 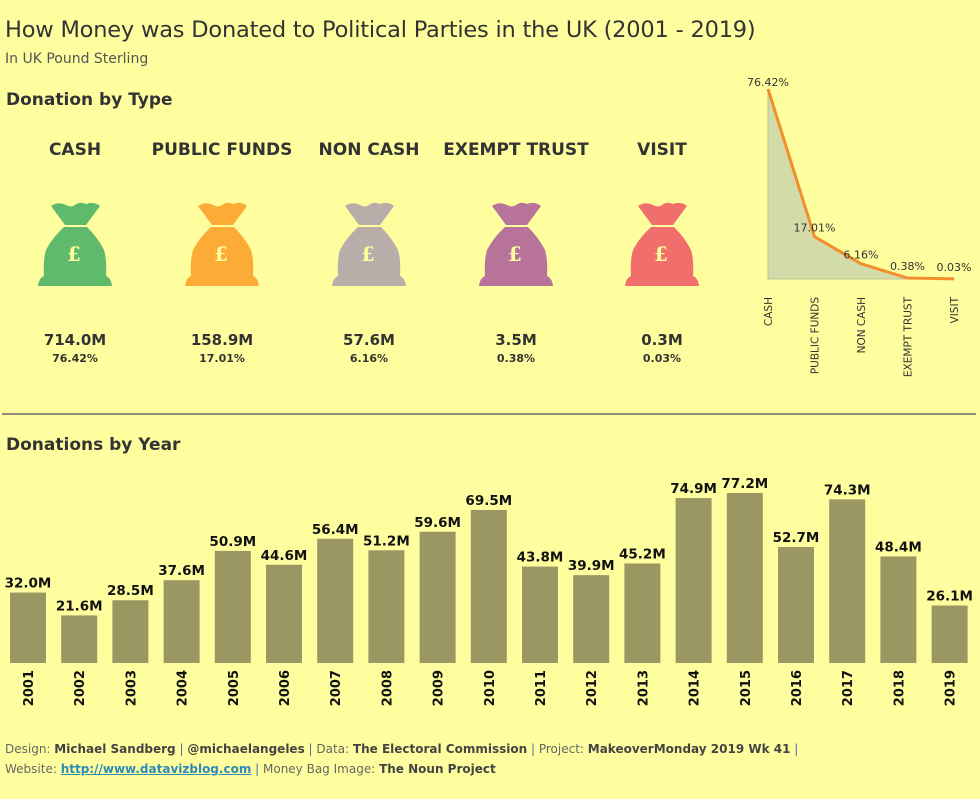 What do you see at coordinates (860, 184) in the screenshot?
I see `pareto-line` at bounding box center [860, 184].